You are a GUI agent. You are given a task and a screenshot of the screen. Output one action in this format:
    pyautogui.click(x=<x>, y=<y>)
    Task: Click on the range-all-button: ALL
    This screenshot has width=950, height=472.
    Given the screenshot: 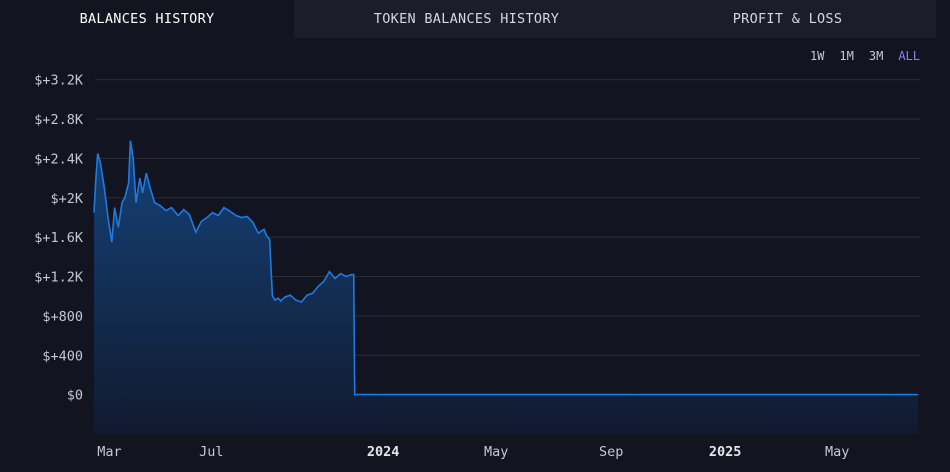 What is the action you would take?
    pyautogui.click(x=909, y=56)
    